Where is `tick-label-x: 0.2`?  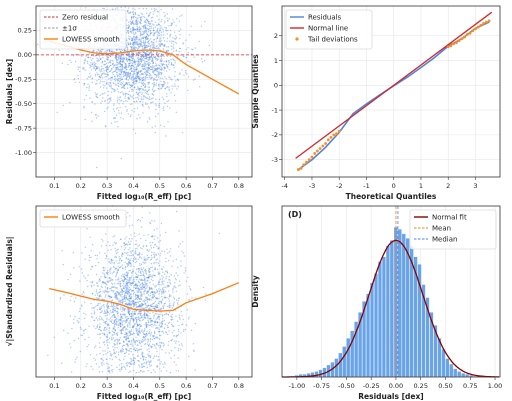
tick-label-x: 0.2 is located at coordinates (81, 386).